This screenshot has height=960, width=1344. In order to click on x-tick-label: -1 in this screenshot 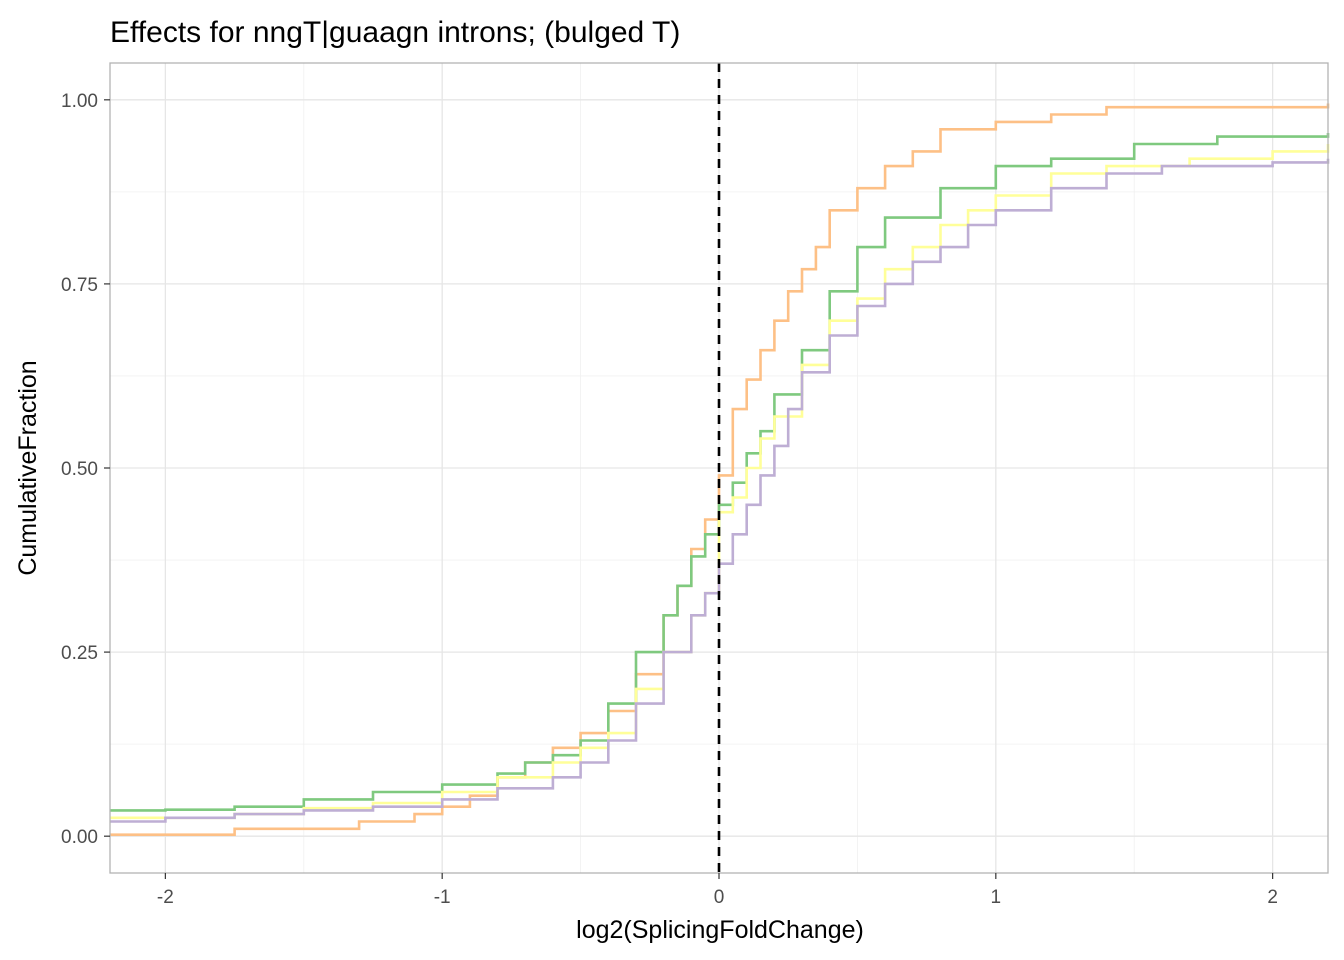, I will do `click(442, 897)`.